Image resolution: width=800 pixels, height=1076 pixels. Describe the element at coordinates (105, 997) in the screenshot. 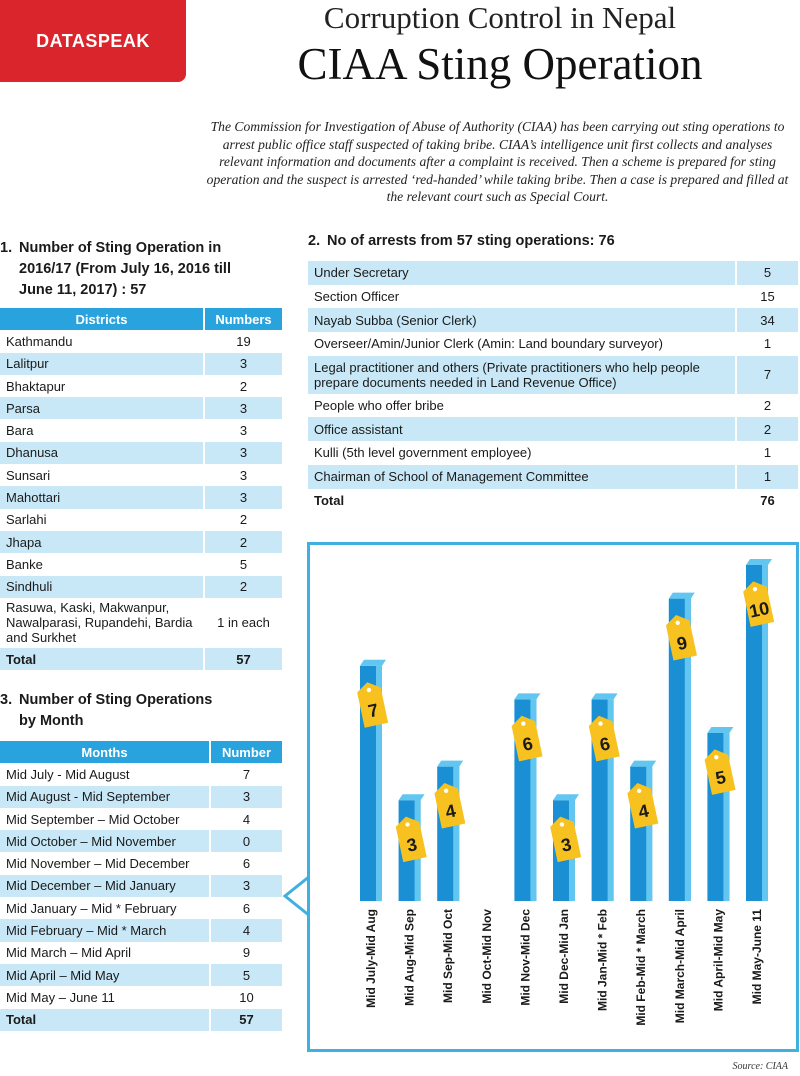

I see `month-name: Mid May – June 11` at that location.